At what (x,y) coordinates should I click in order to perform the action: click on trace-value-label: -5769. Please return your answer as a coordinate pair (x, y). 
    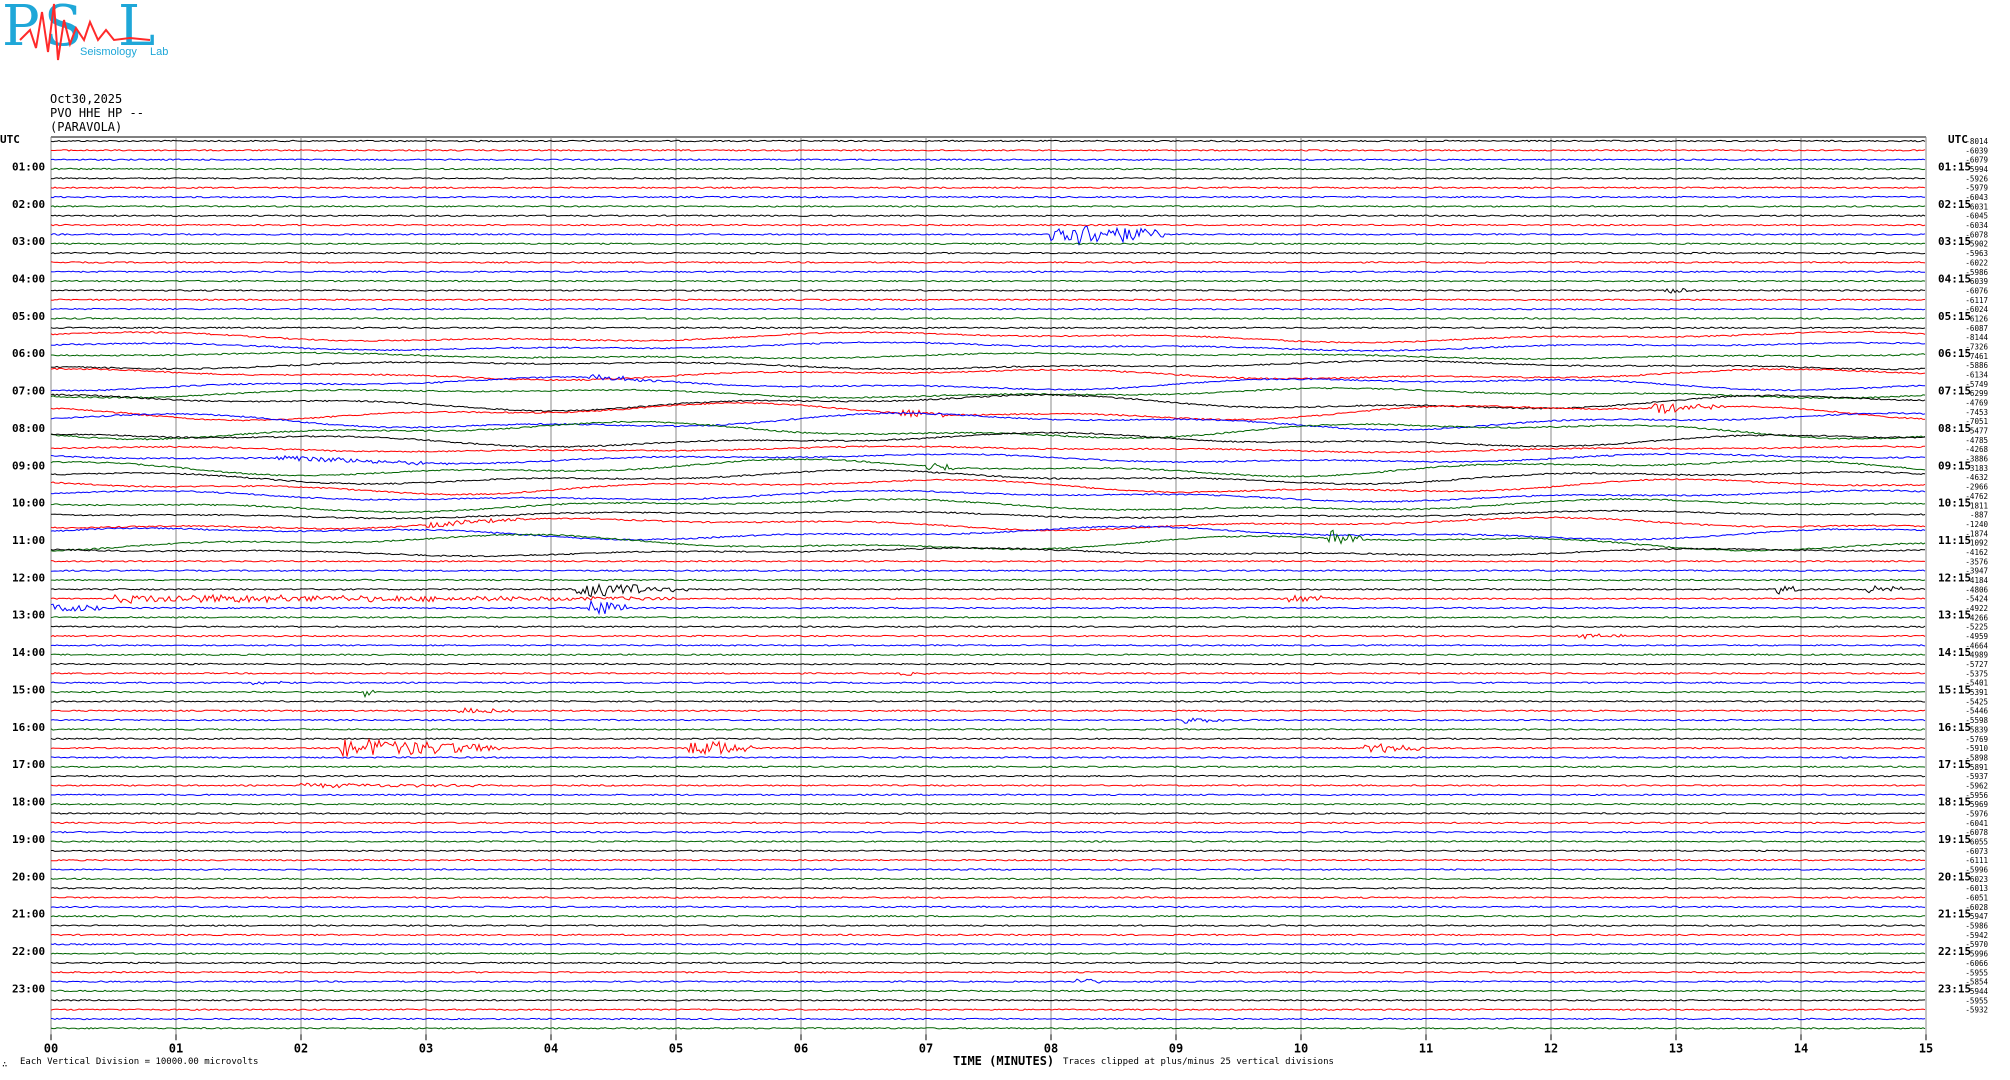
    Looking at the image, I should click on (1976, 739).